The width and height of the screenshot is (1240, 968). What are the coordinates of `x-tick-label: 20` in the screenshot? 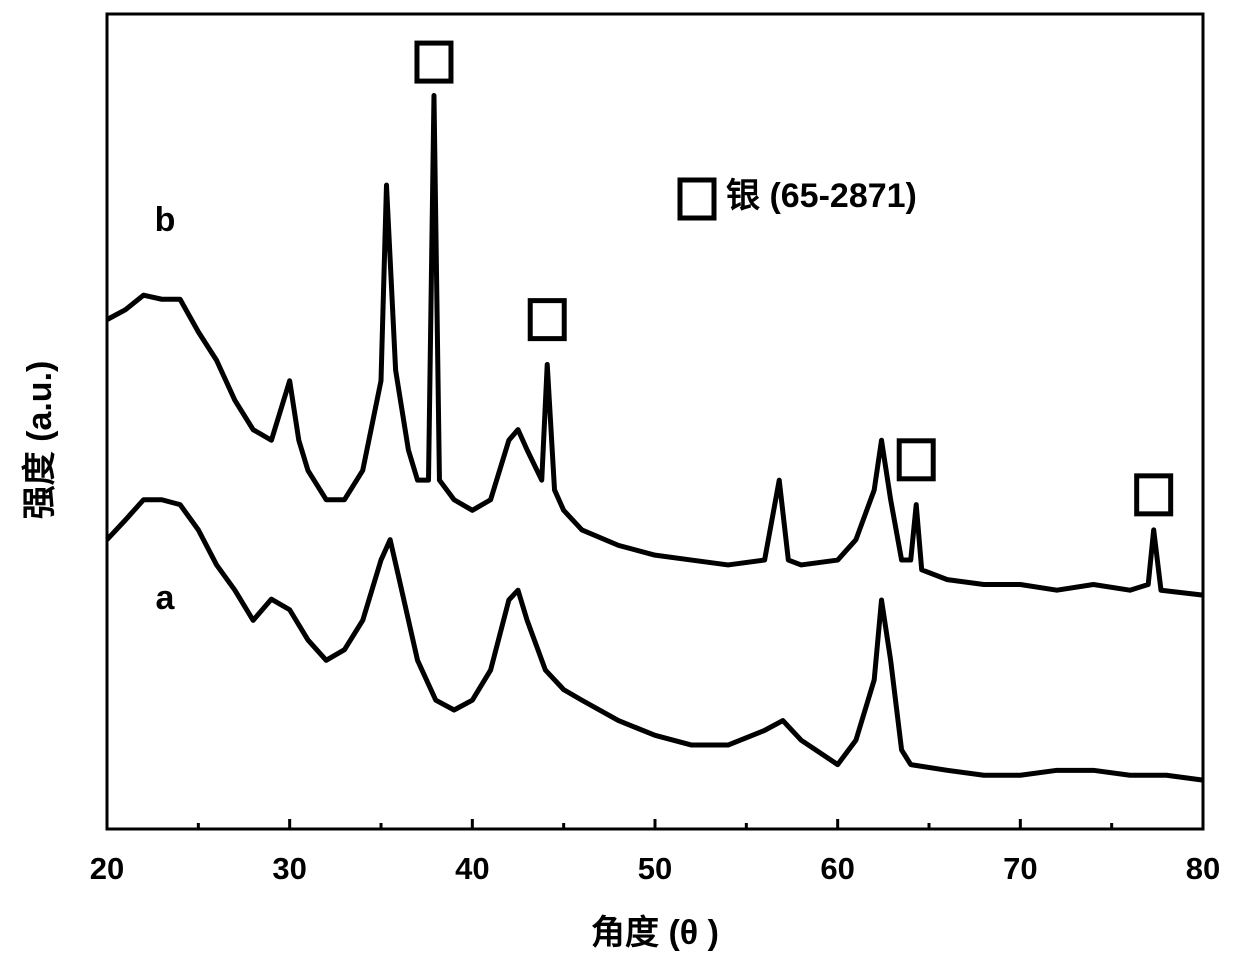 It's located at (107, 868).